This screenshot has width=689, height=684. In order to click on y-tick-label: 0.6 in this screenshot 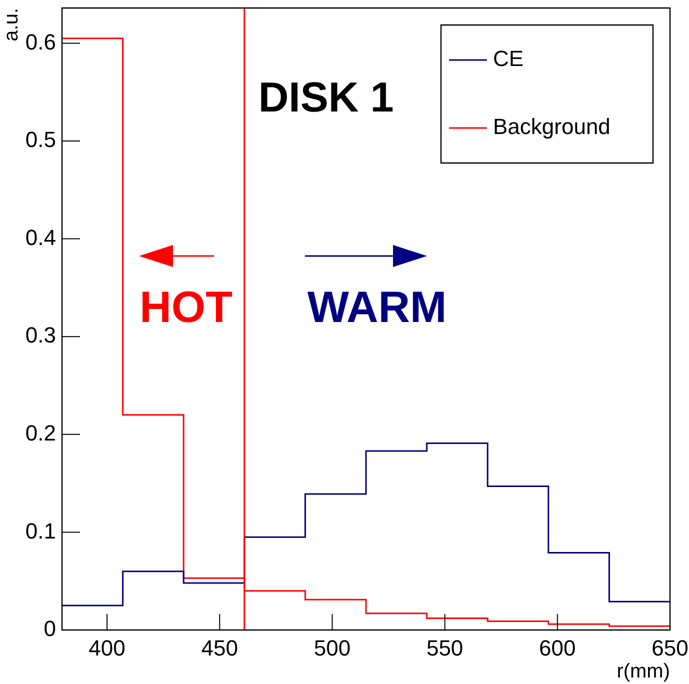, I will do `click(40, 41)`.